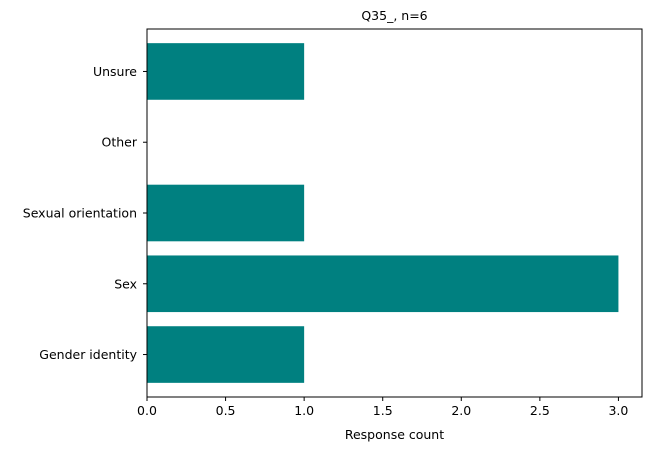 The width and height of the screenshot is (652, 452). I want to click on chart-title: Q35_, n=6, so click(394, 15).